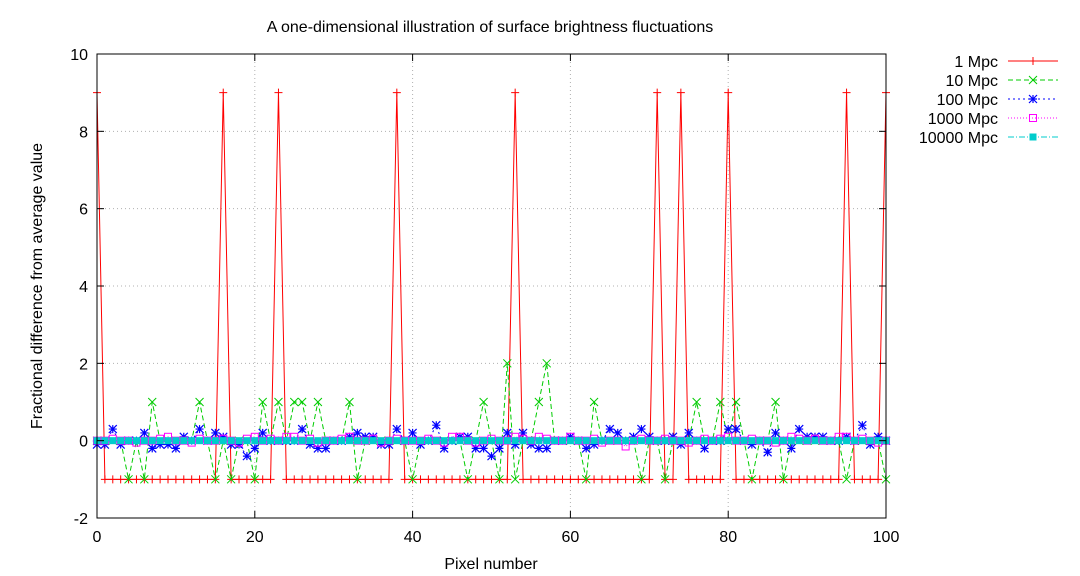 This screenshot has width=1080, height=576. Describe the element at coordinates (83, 287) in the screenshot. I see `y-tick-label: 4` at that location.